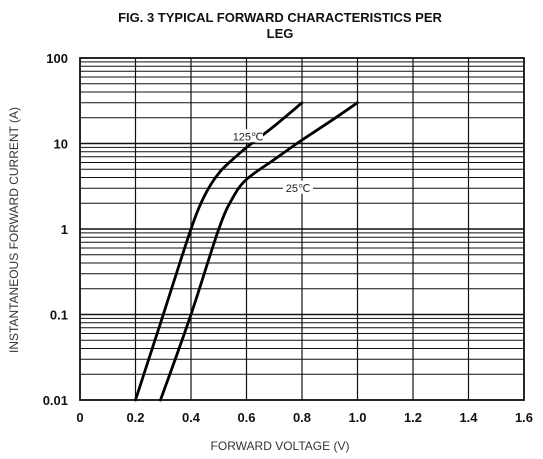 The height and width of the screenshot is (459, 543). What do you see at coordinates (79, 417) in the screenshot?
I see `x-tick-label: 0` at bounding box center [79, 417].